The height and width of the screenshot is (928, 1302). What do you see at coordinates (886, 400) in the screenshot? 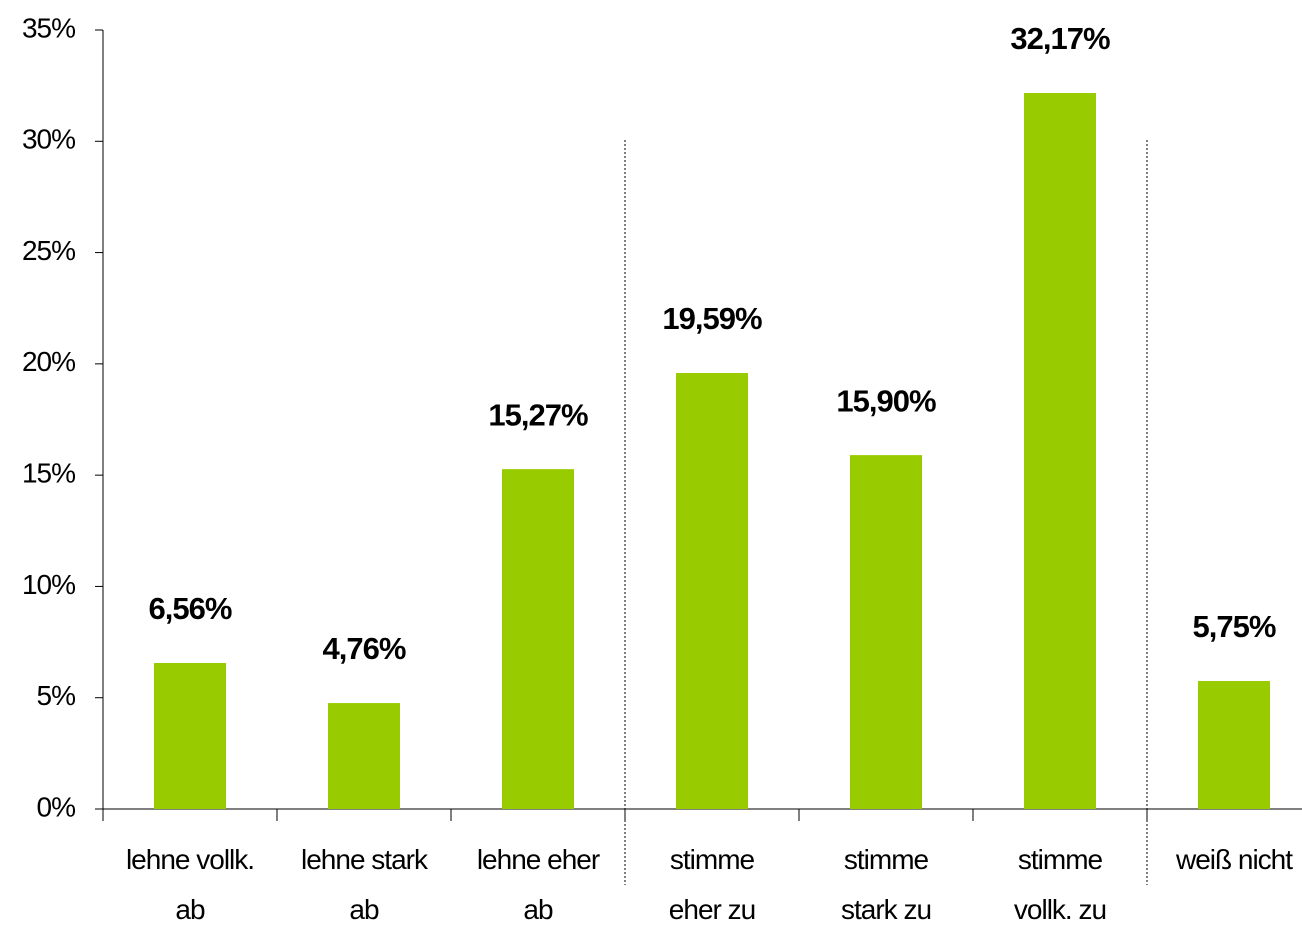
I see `value-label: 15,90%` at bounding box center [886, 400].